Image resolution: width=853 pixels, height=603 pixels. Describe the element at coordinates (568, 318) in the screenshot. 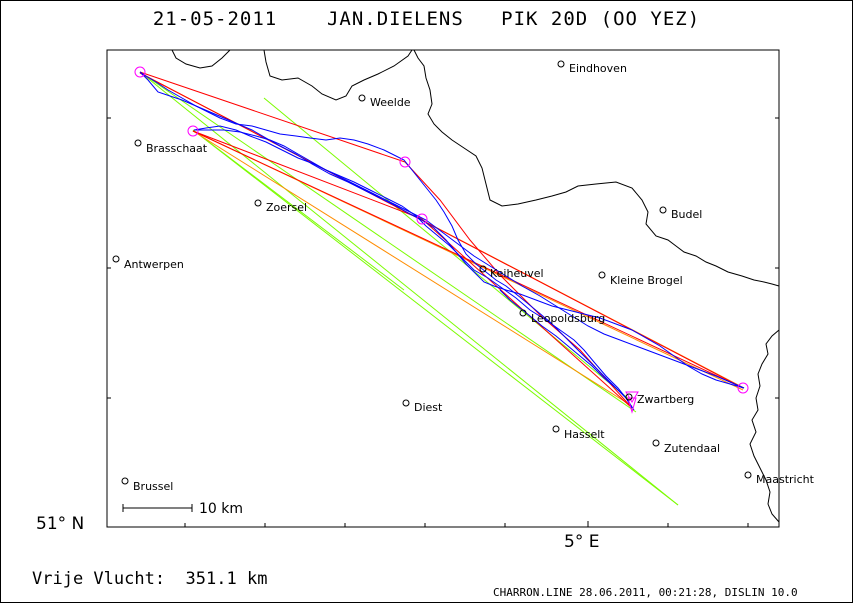

I see `svg-text: Leopoldsburg` at that location.